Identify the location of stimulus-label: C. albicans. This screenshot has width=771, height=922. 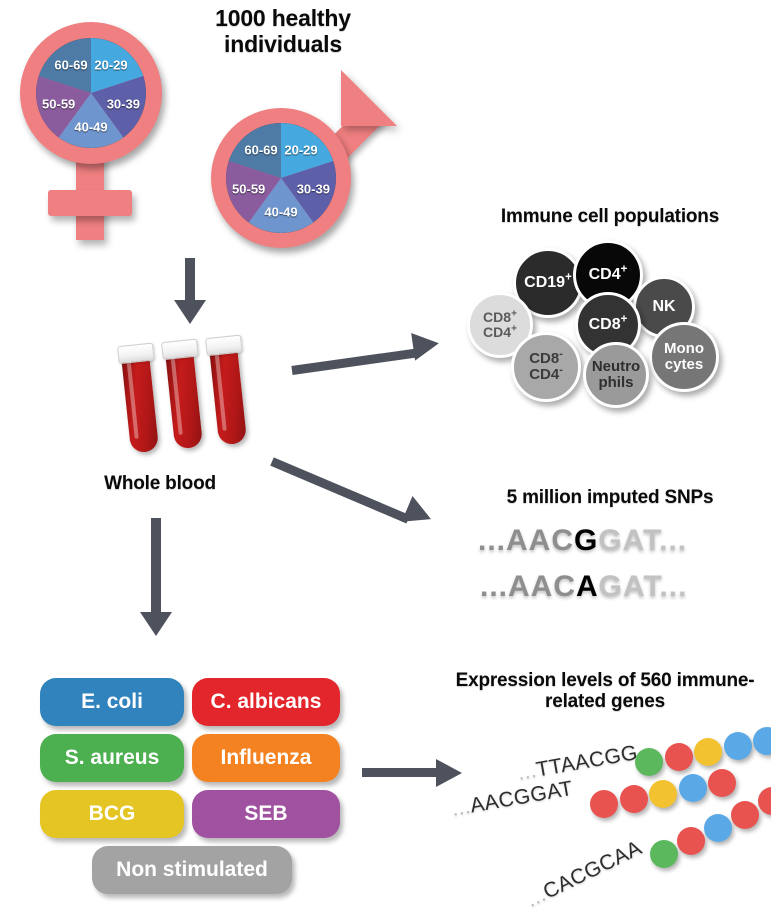
(266, 701).